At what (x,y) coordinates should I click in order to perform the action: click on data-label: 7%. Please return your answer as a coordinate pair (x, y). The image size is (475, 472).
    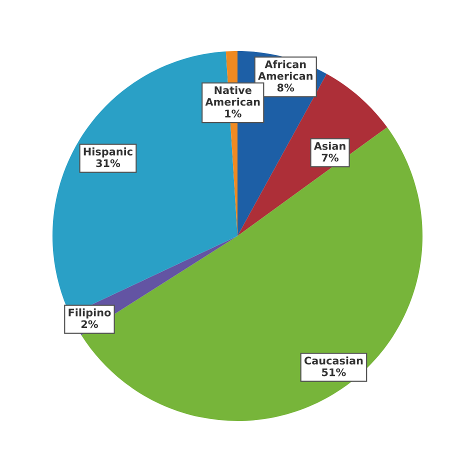
    Looking at the image, I should click on (330, 158).